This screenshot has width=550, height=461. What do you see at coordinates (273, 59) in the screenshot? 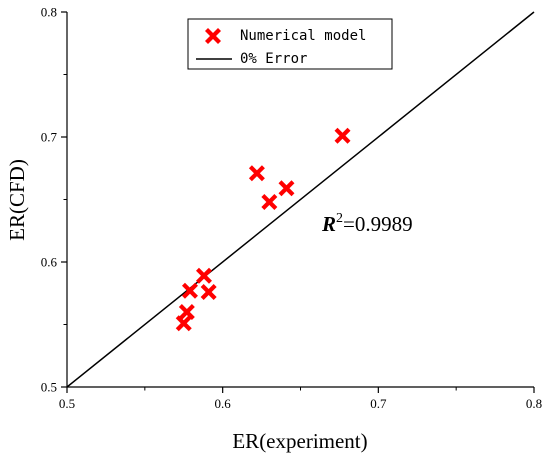
I see `legend-label-zero-error: 0% Error` at bounding box center [273, 59].